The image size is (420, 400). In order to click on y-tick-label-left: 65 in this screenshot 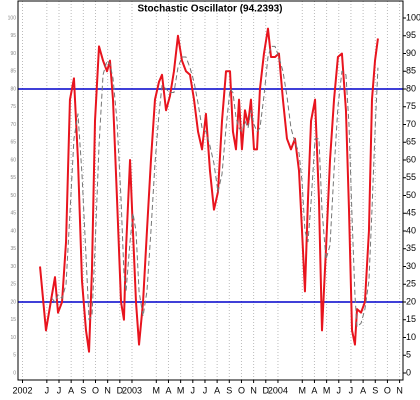, I will do `click(13, 143)`.